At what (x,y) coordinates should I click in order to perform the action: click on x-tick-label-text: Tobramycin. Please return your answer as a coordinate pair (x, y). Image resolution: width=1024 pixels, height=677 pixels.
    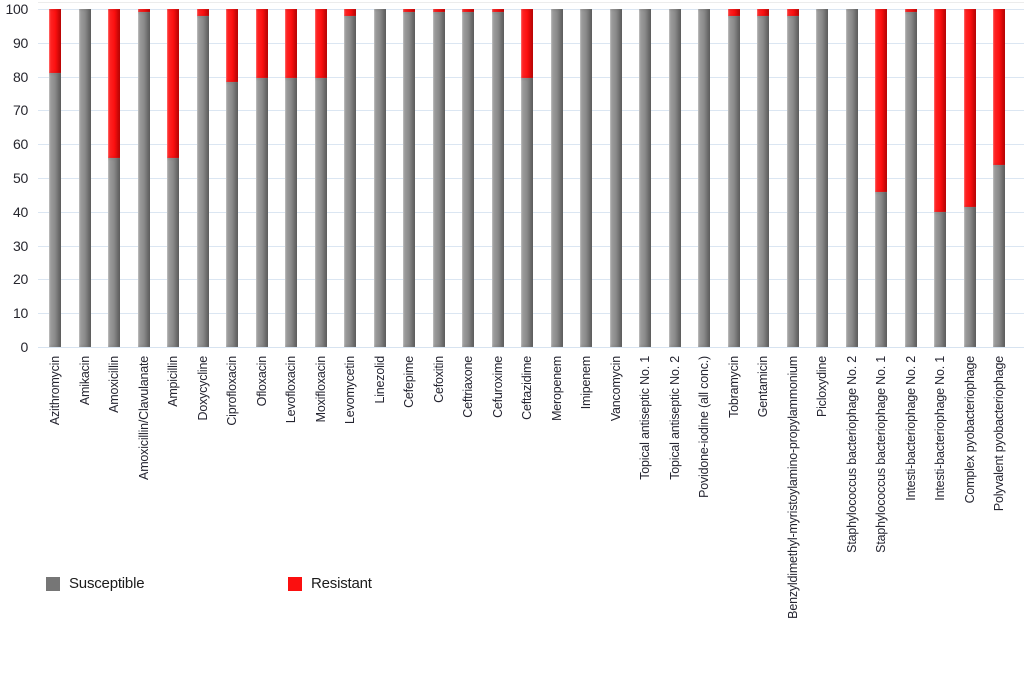
    Looking at the image, I should click on (733, 387).